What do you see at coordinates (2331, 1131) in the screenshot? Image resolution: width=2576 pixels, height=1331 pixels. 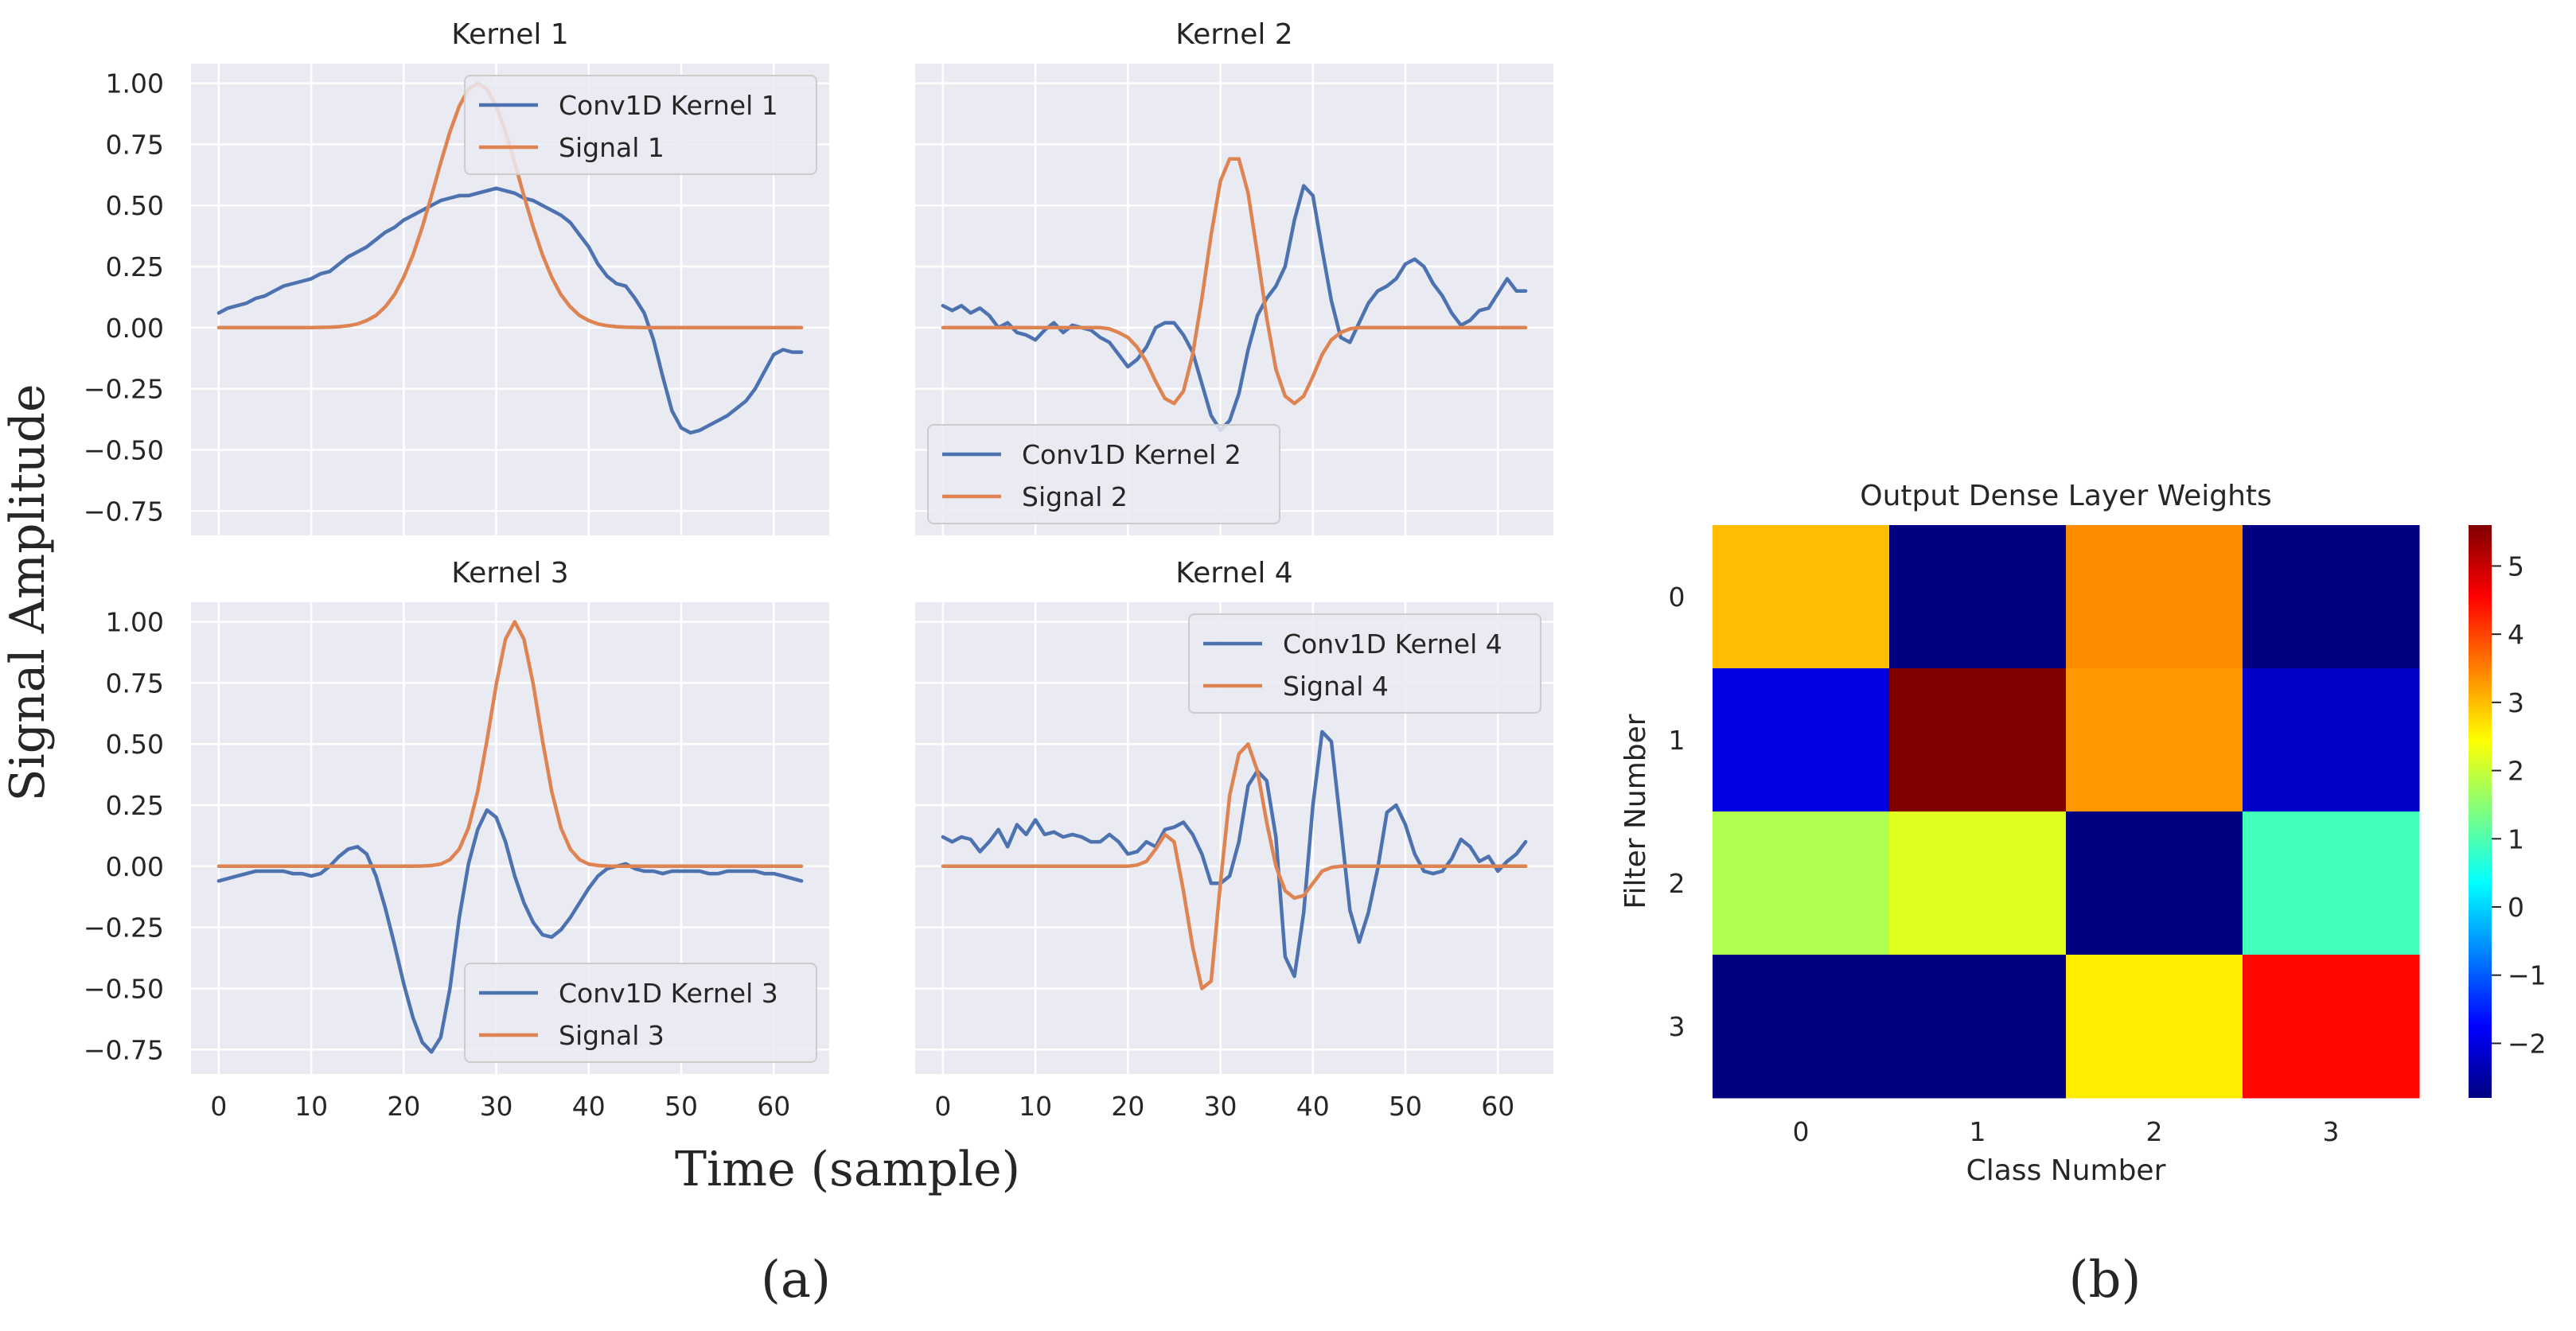 I see `heatmap-x-tick-label: 3` at bounding box center [2331, 1131].